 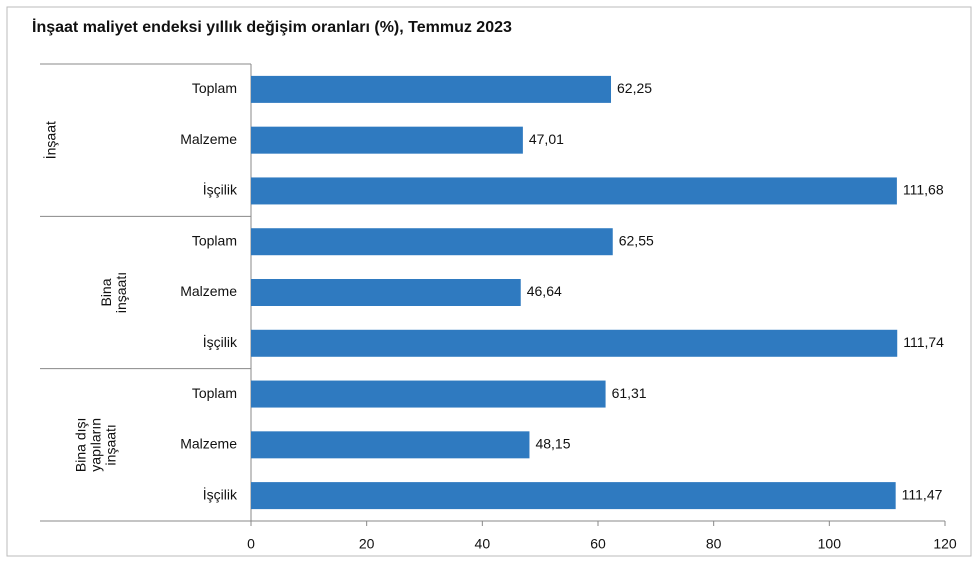 What do you see at coordinates (923, 342) in the screenshot?
I see `value-label: 111,74` at bounding box center [923, 342].